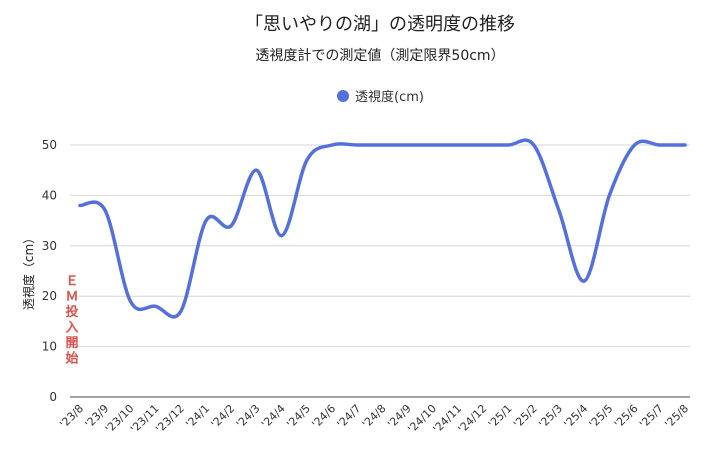  I want to click on x-tick-label: '25/7, so click(651, 416).